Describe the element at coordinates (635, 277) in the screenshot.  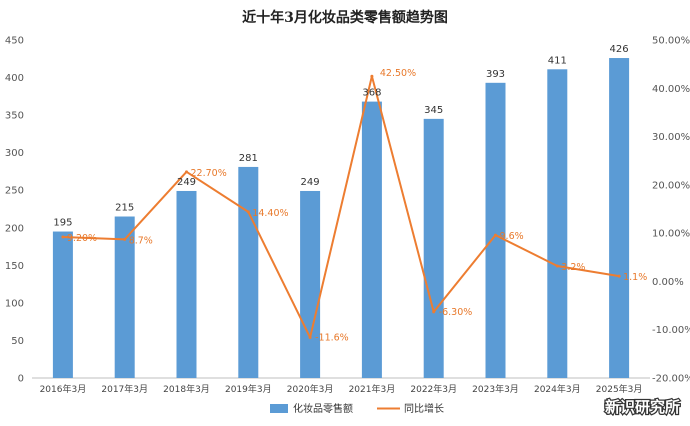
I see `line-value-label: 1.1%` at that location.